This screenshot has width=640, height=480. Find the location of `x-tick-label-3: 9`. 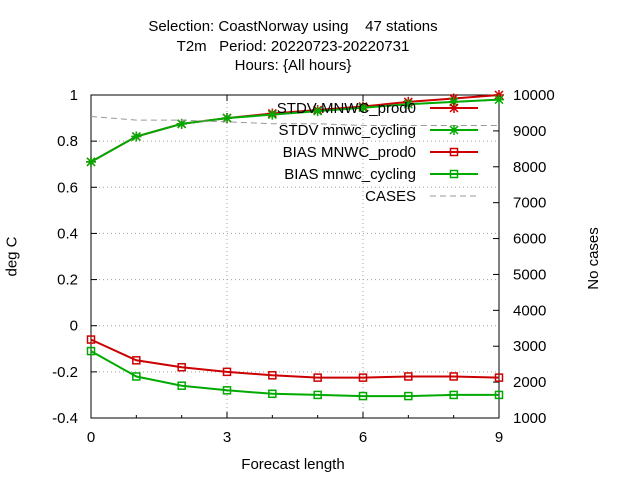

x-tick-label-3: 9 is located at coordinates (499, 437).